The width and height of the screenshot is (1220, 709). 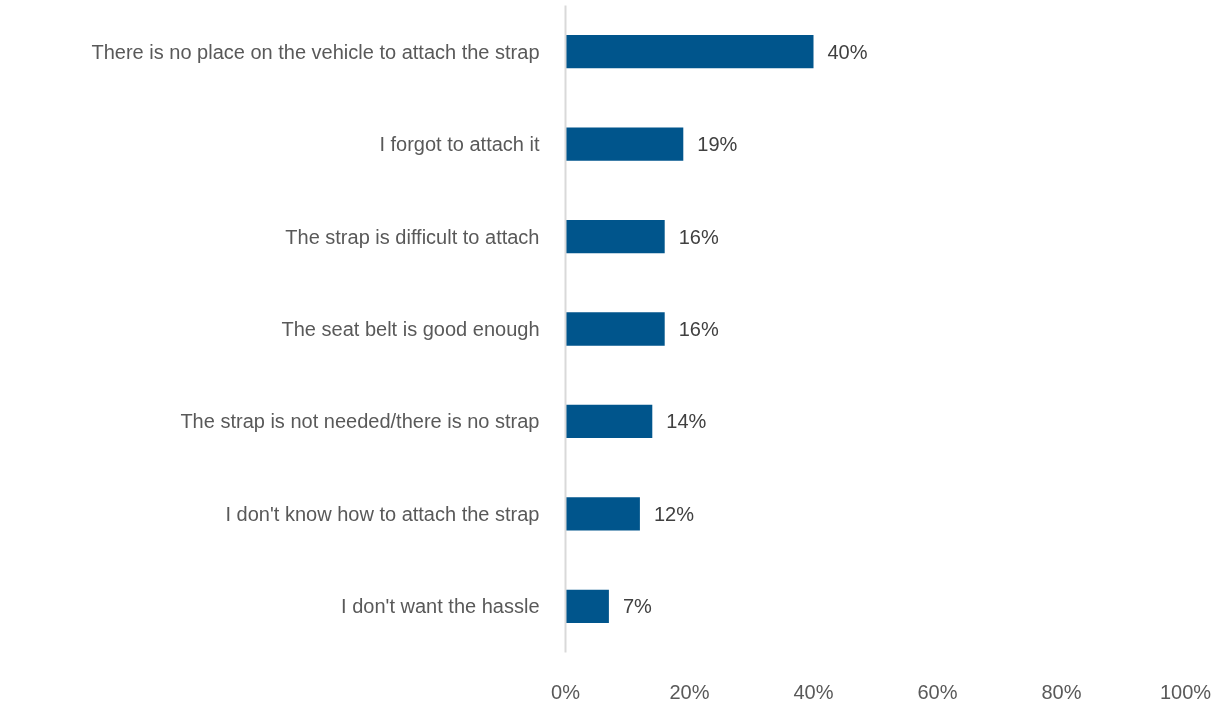 I want to click on data-label: 19%, so click(x=717, y=144).